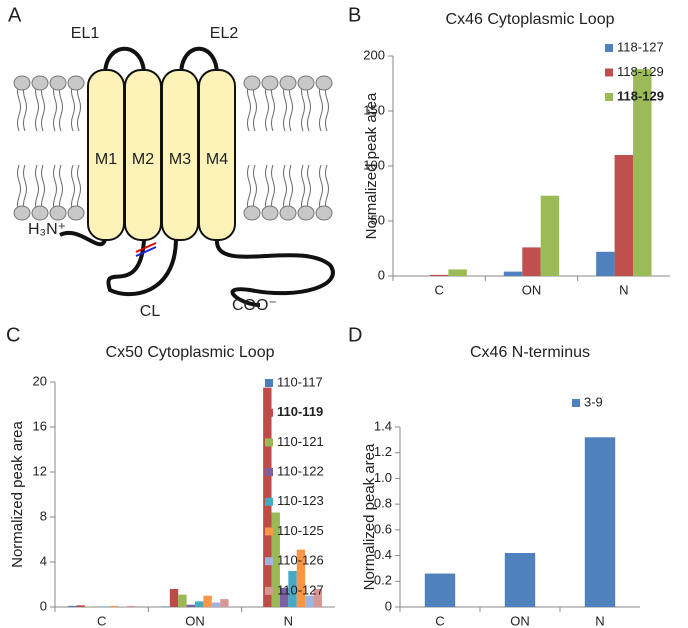 This screenshot has width=688, height=628. I want to click on helix-label: M2, so click(143, 159).